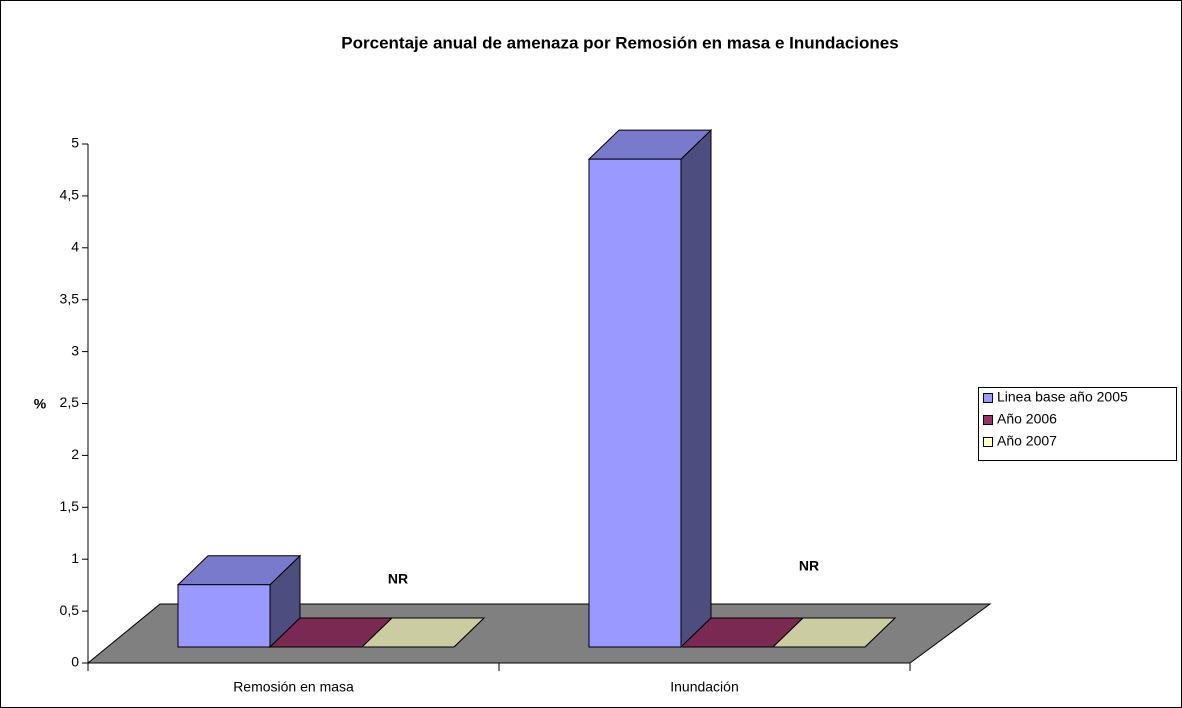 This screenshot has width=1182, height=708. Describe the element at coordinates (70, 298) in the screenshot. I see `y-tick-label: 3,5` at that location.